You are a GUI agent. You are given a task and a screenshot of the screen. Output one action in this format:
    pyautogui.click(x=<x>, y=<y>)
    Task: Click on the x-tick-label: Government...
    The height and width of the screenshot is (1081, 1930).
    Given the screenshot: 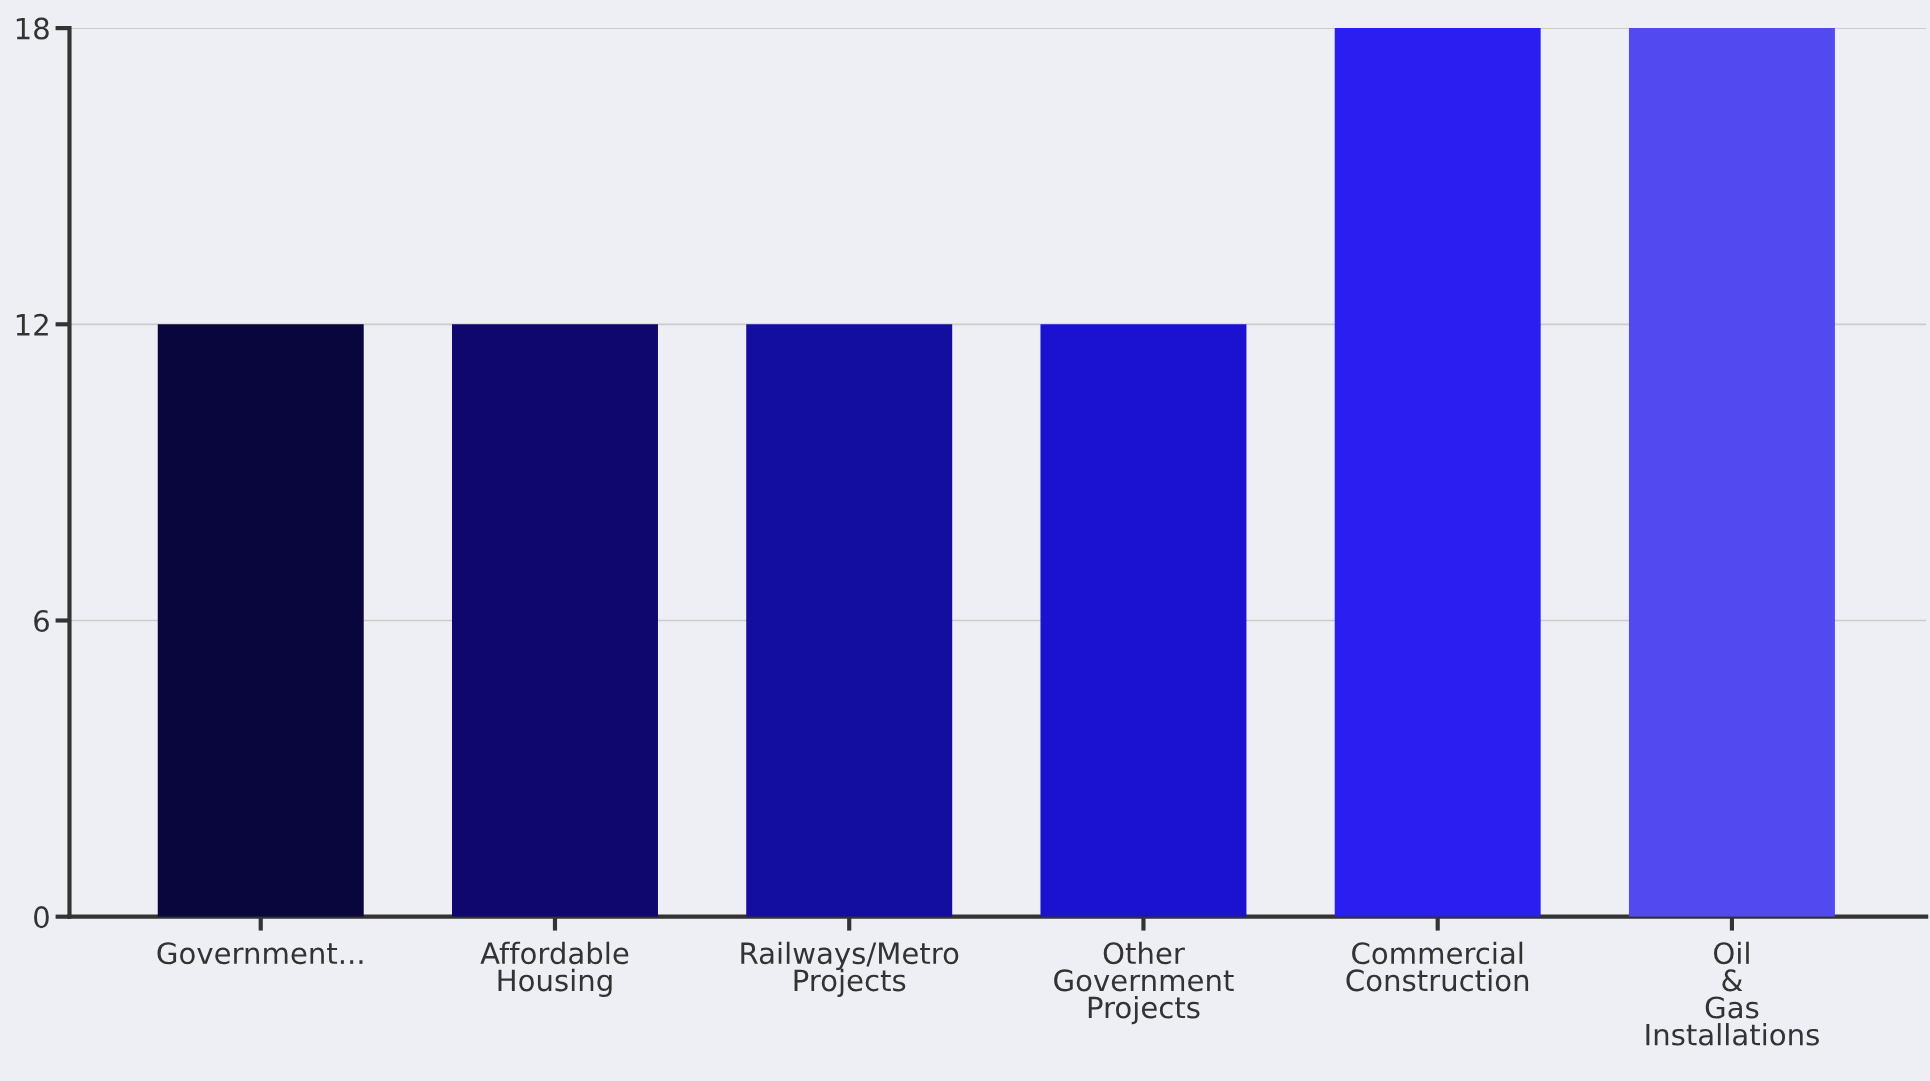 What is the action you would take?
    pyautogui.click(x=260, y=953)
    